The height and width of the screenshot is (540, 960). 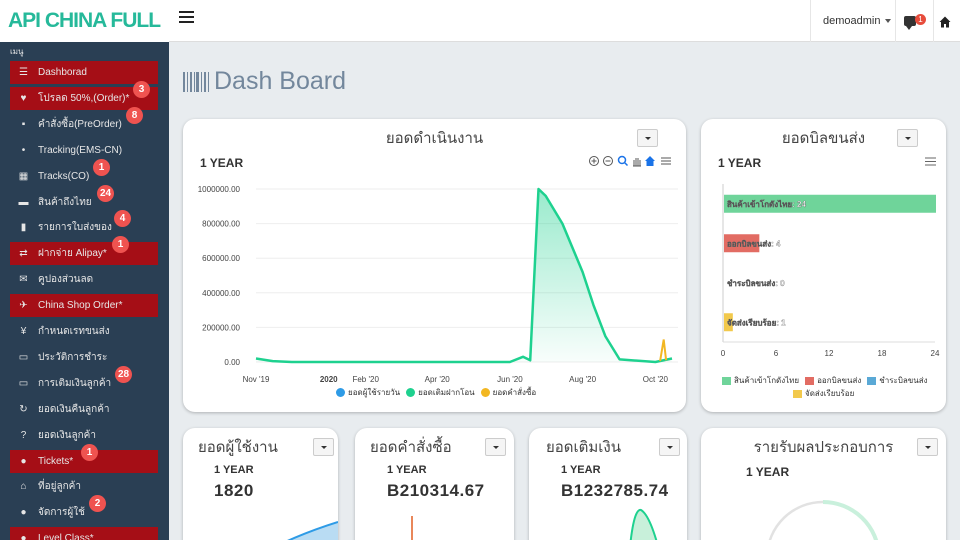 What do you see at coordinates (583, 447) in the screenshot?
I see `topup-title: ยอดเติมเงิน` at bounding box center [583, 447].